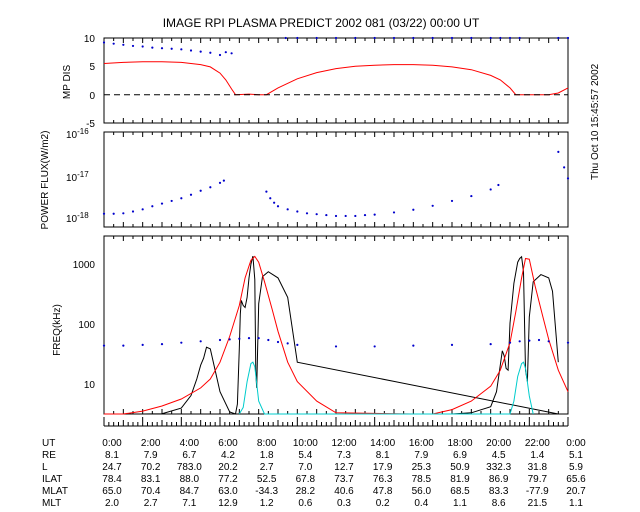 Image resolution: width=640 pixels, height=512 pixels. I want to click on orbit-cell: 88.0, so click(190, 479).